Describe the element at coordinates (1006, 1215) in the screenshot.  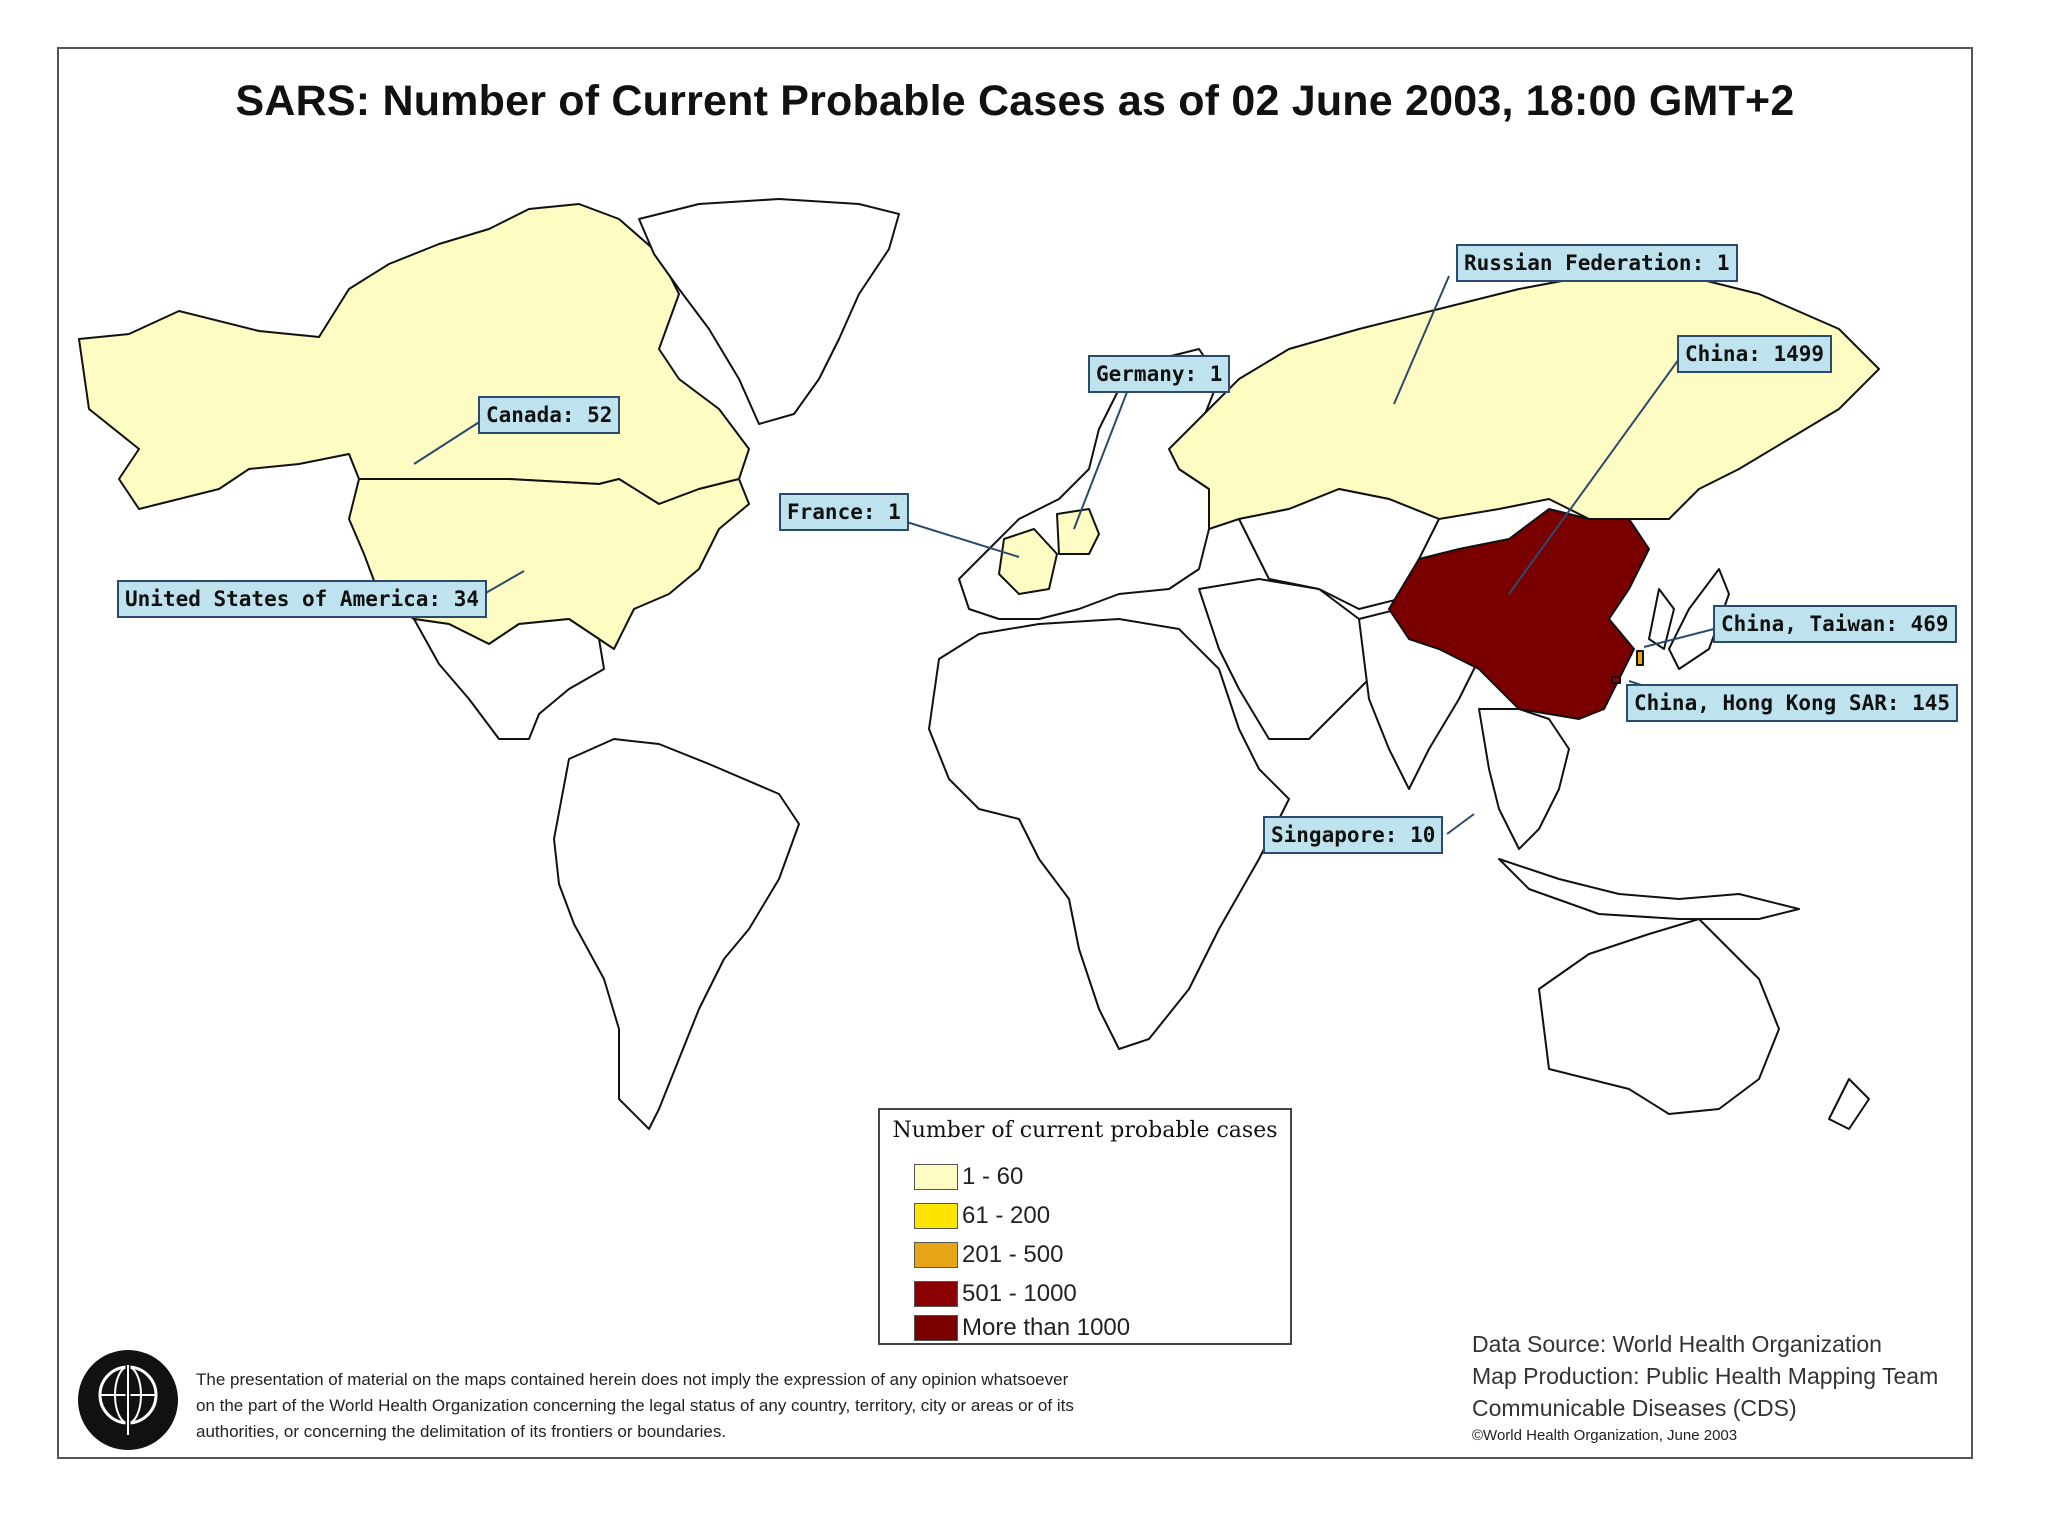
I see `legend-label: 61 - 200` at that location.